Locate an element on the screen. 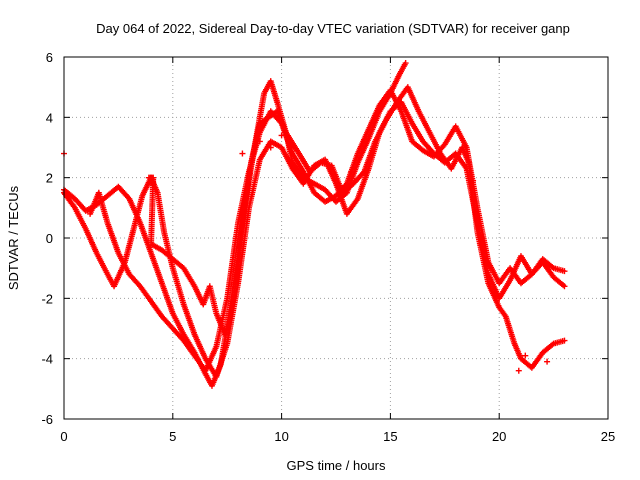  y-tick-label: 2 is located at coordinates (49, 178).